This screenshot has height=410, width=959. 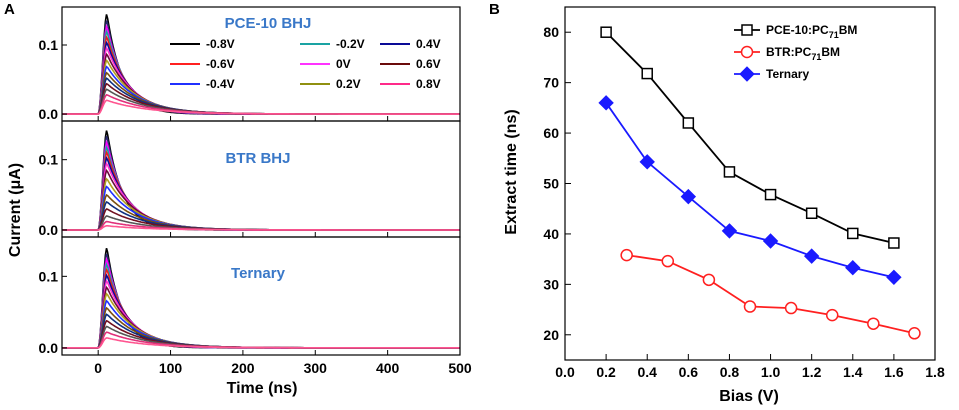 What do you see at coordinates (551, 184) in the screenshot?
I see `ytick-label: 50` at bounding box center [551, 184].